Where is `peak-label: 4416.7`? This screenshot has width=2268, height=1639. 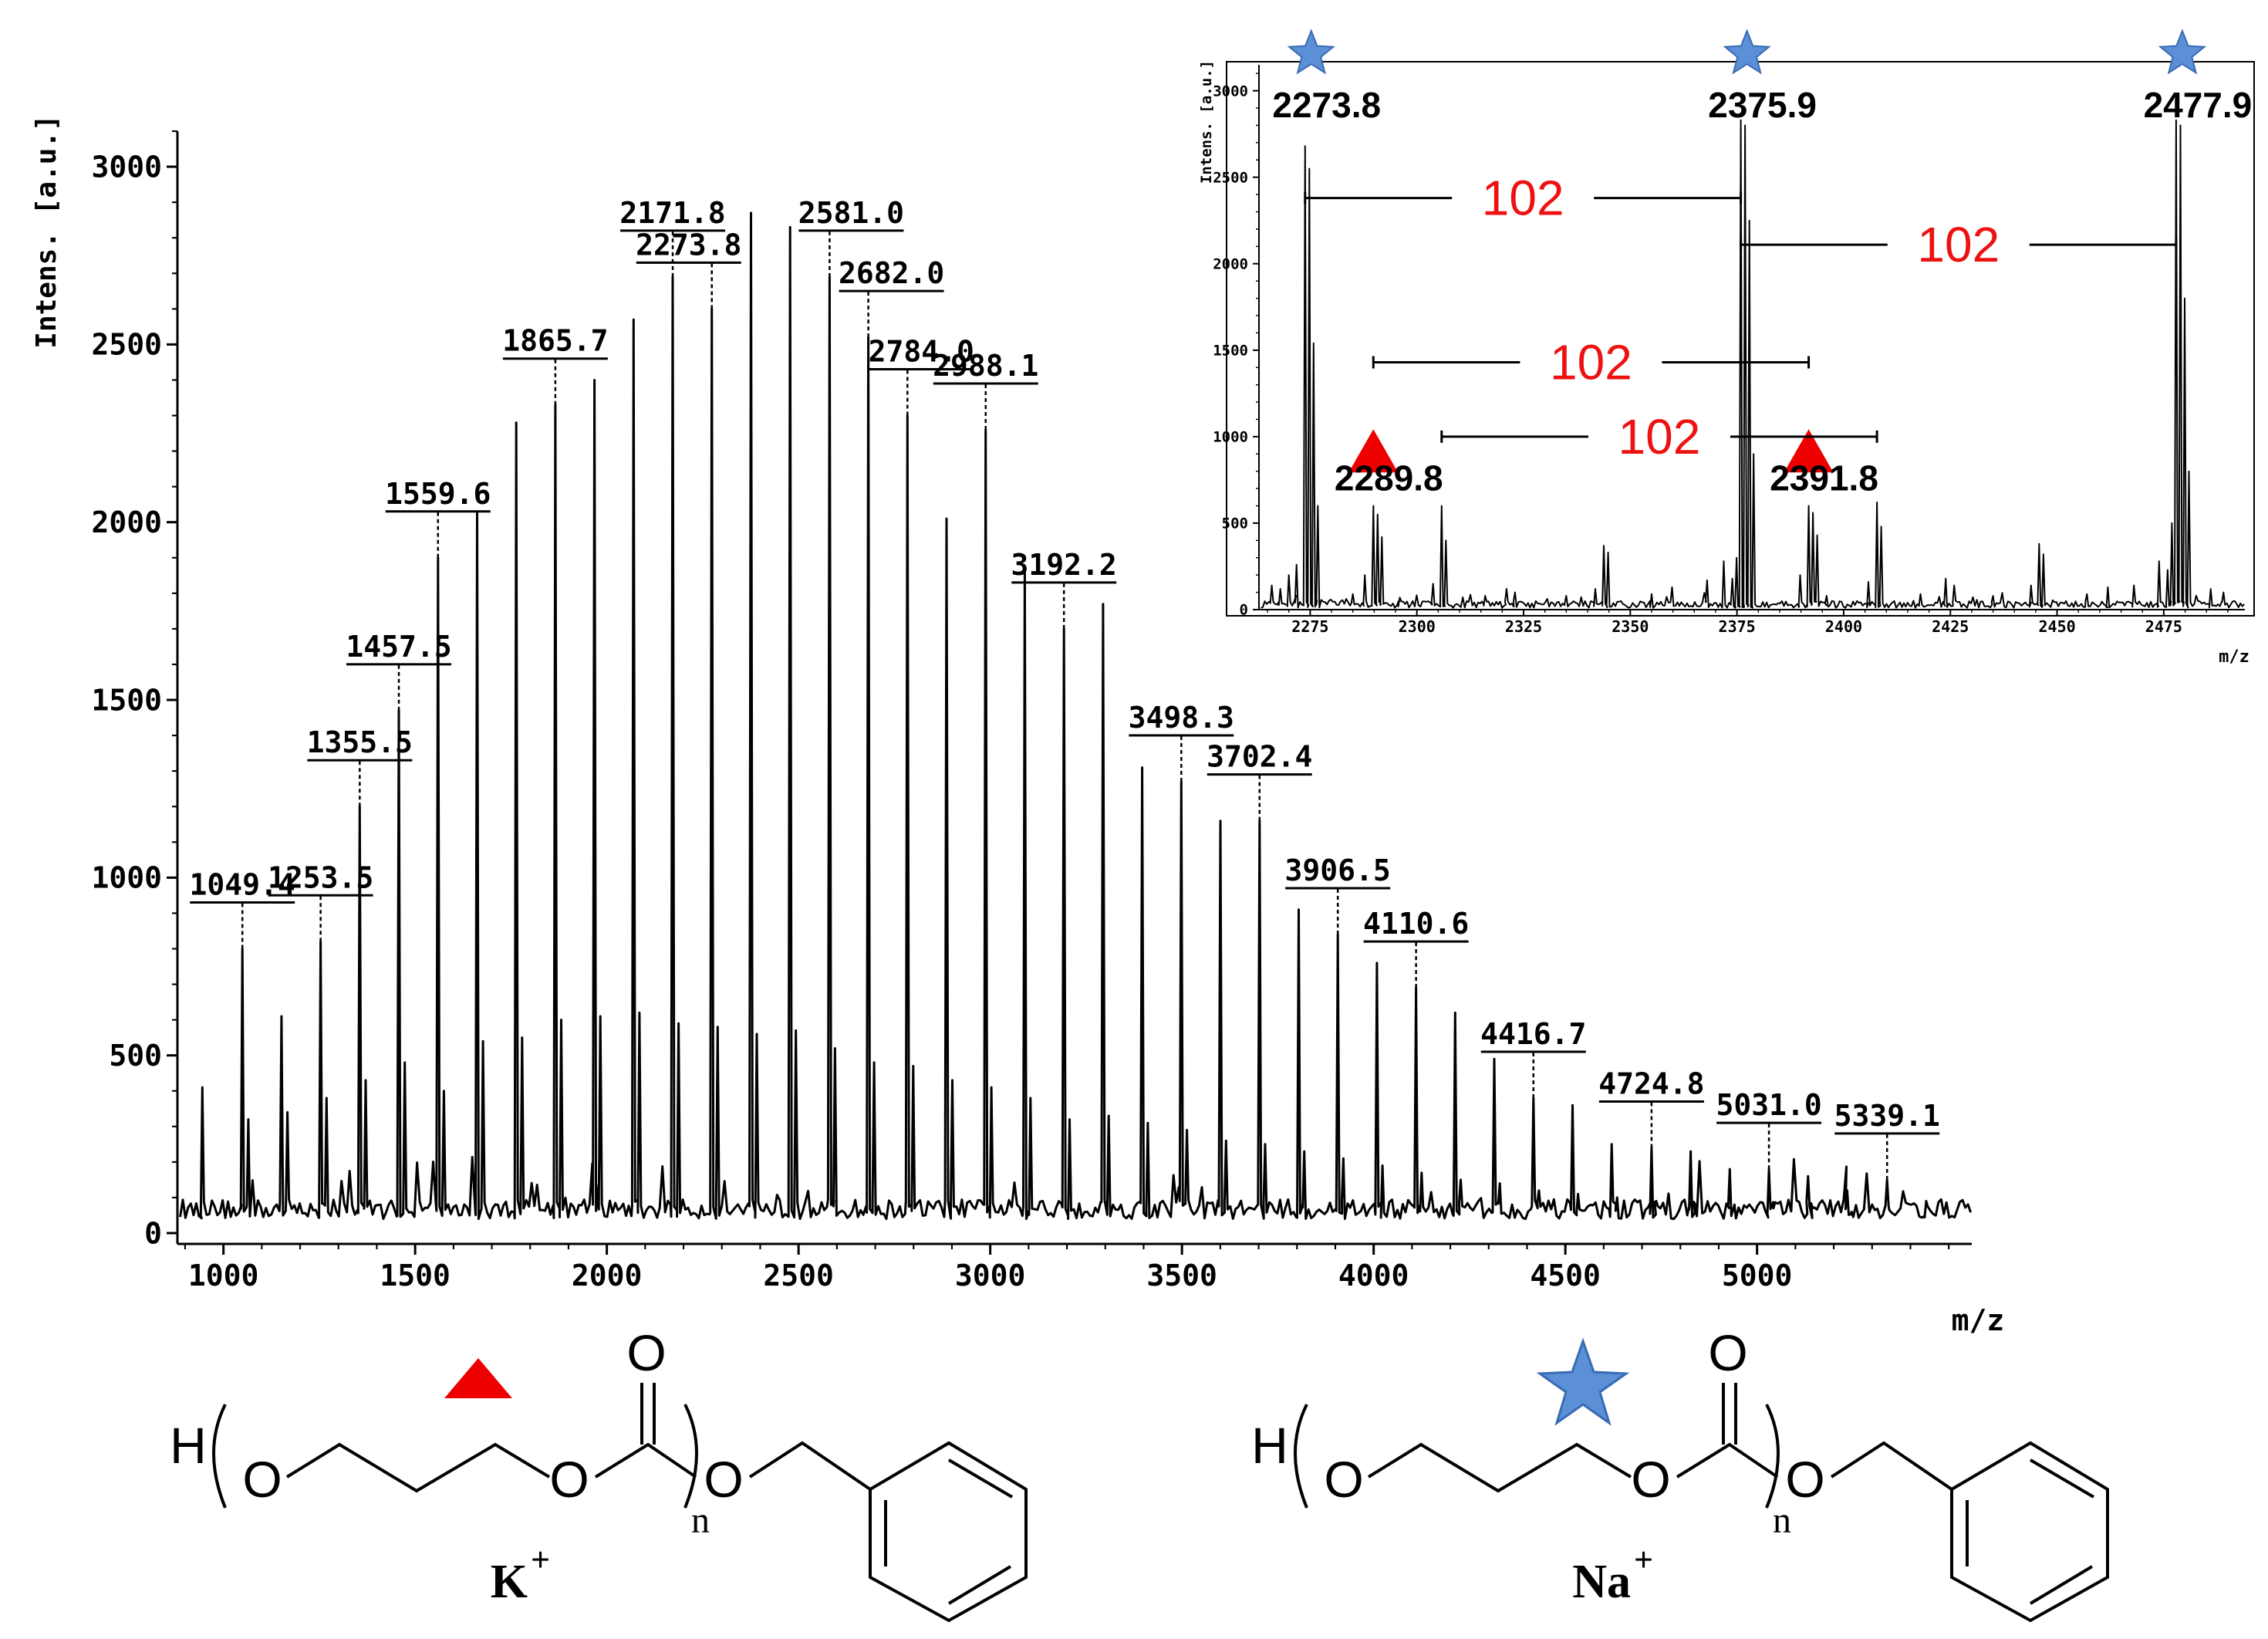
peak-label: 4416.7 is located at coordinates (1533, 1034).